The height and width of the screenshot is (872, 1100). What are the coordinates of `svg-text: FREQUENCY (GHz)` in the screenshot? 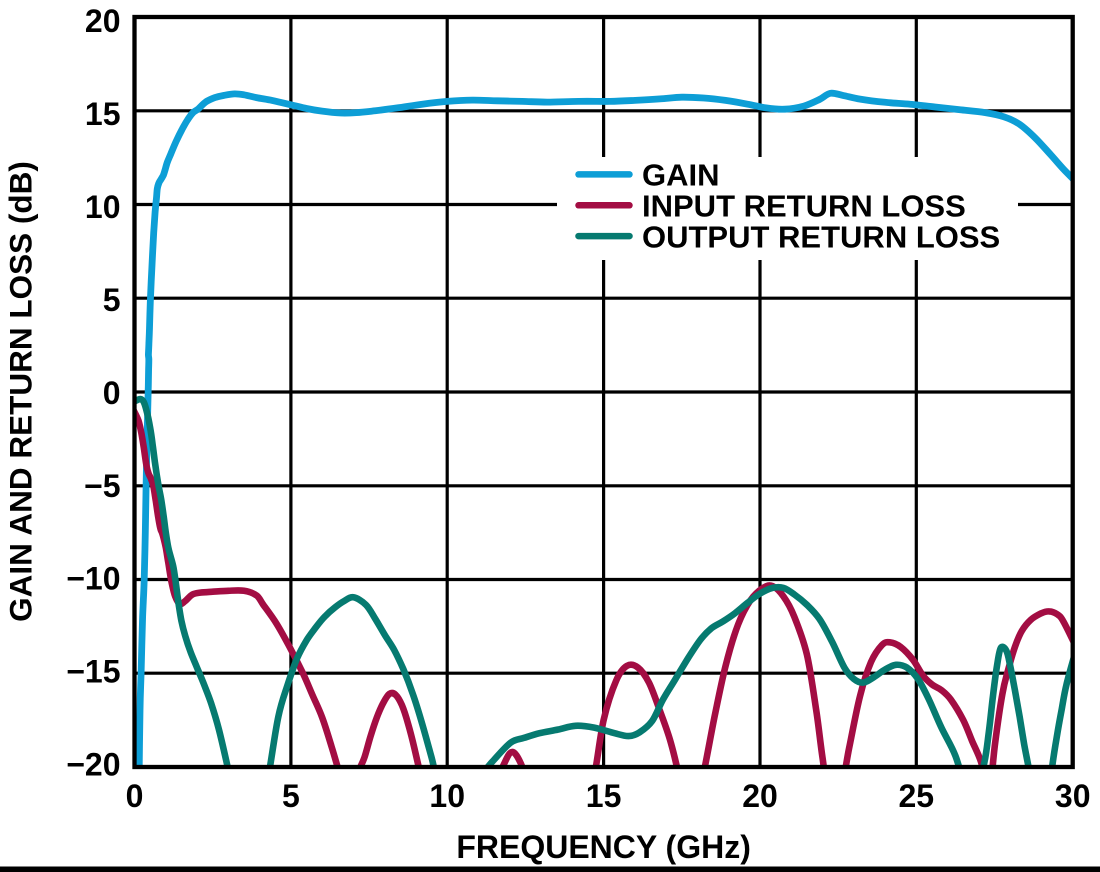 It's located at (603, 847).